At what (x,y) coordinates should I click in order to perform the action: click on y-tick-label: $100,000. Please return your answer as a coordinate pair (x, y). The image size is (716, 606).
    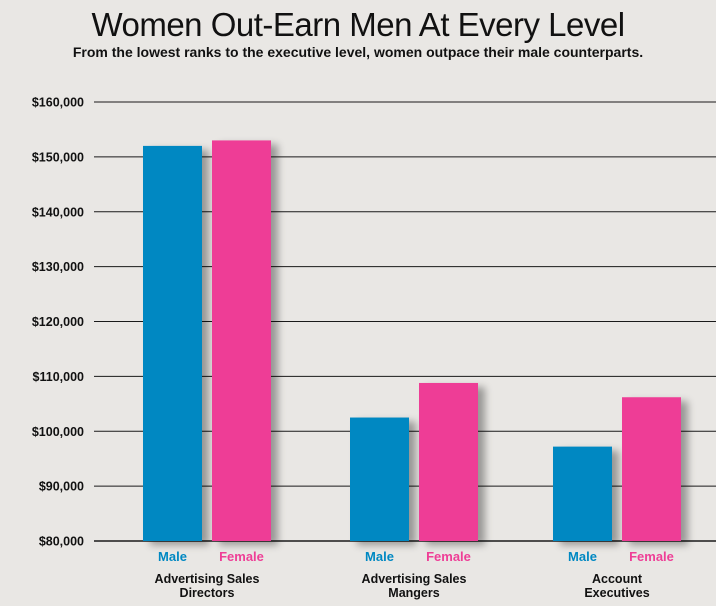
    Looking at the image, I should click on (58, 432).